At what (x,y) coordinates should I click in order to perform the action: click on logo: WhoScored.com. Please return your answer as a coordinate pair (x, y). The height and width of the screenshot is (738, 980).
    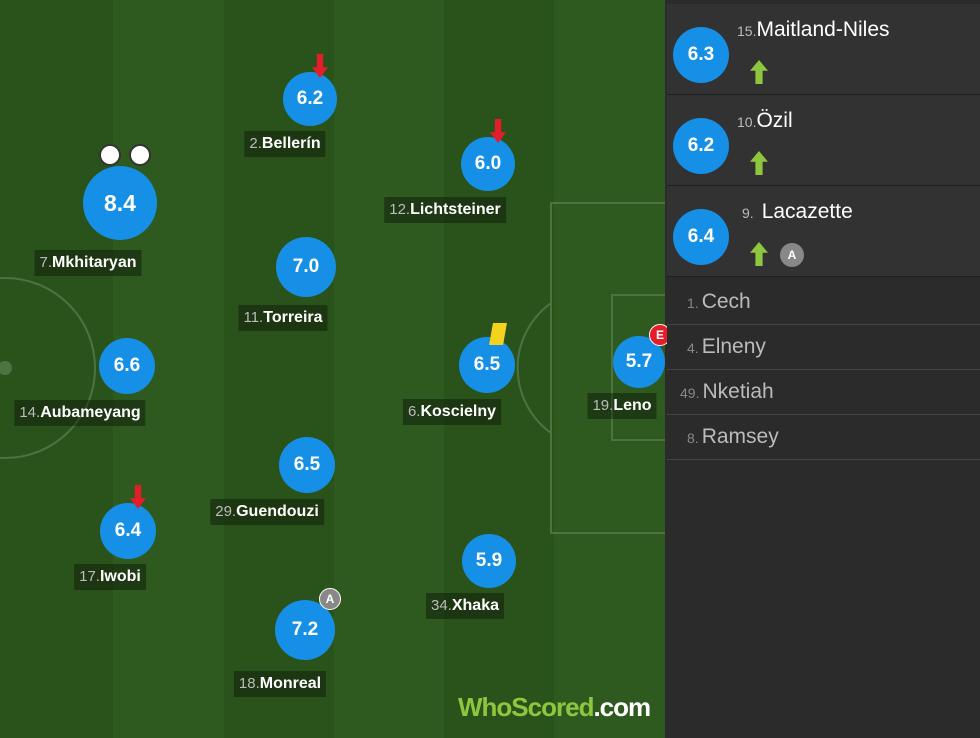
    Looking at the image, I should click on (554, 707).